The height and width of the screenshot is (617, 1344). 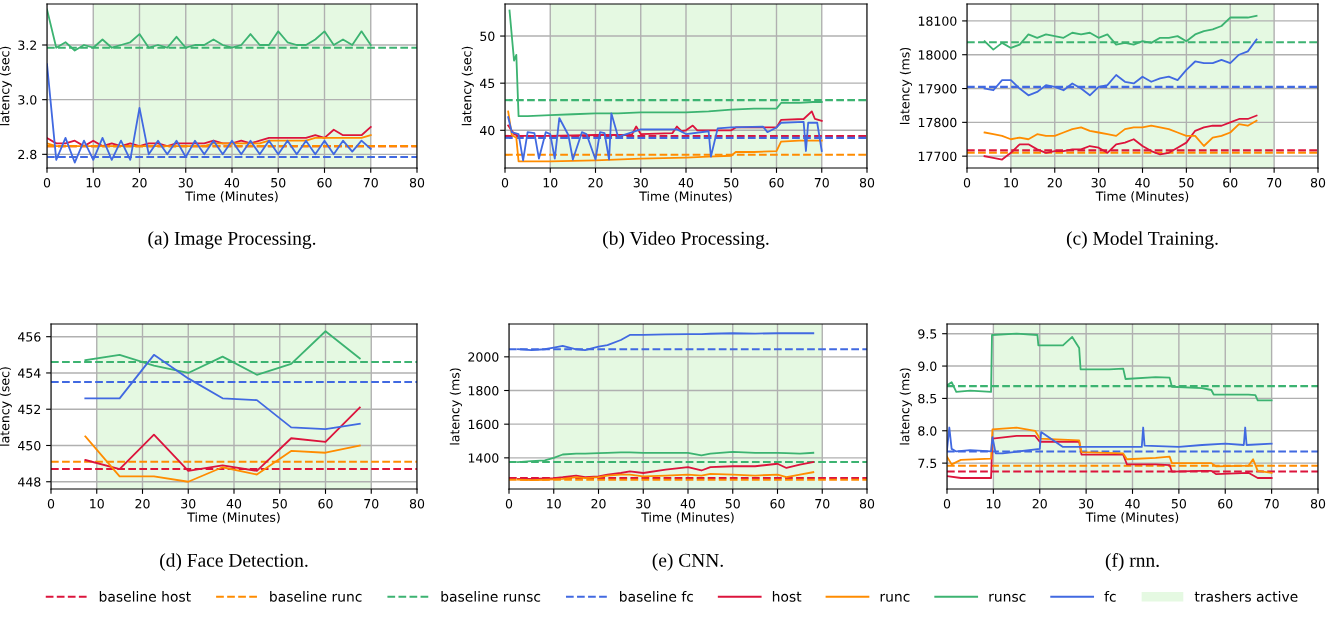 What do you see at coordinates (232, 240) in the screenshot?
I see `text: (a) Image Processing.` at bounding box center [232, 240].